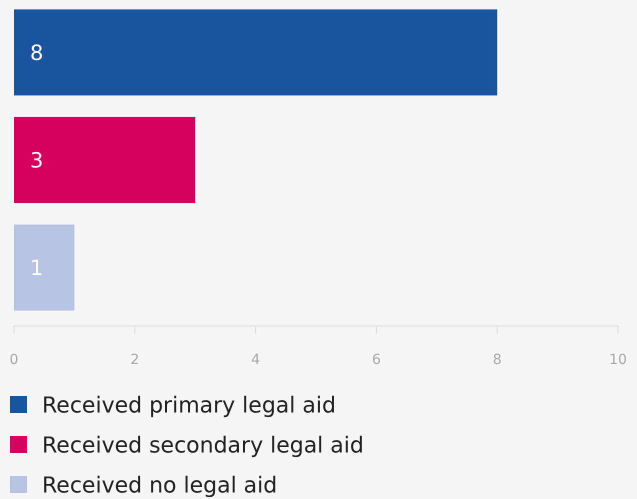 This screenshot has height=499, width=637. Describe the element at coordinates (255, 360) in the screenshot. I see `x-tick-label: 4` at that location.